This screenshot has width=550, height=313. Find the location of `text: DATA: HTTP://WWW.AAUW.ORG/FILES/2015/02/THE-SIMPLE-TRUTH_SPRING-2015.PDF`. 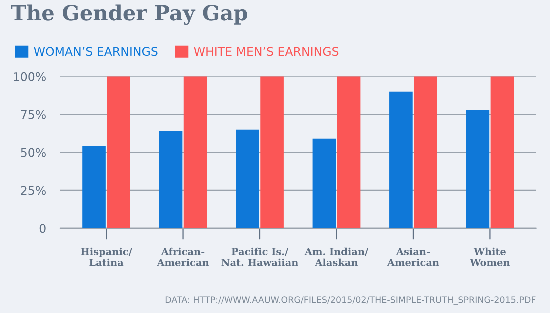

text: DATA: HTTP://WWW.AAUW.ORG/FILES/2015/02/THE-SIMPLE-TRUTH_SPRING-2015.PDF is located at coordinates (351, 301).